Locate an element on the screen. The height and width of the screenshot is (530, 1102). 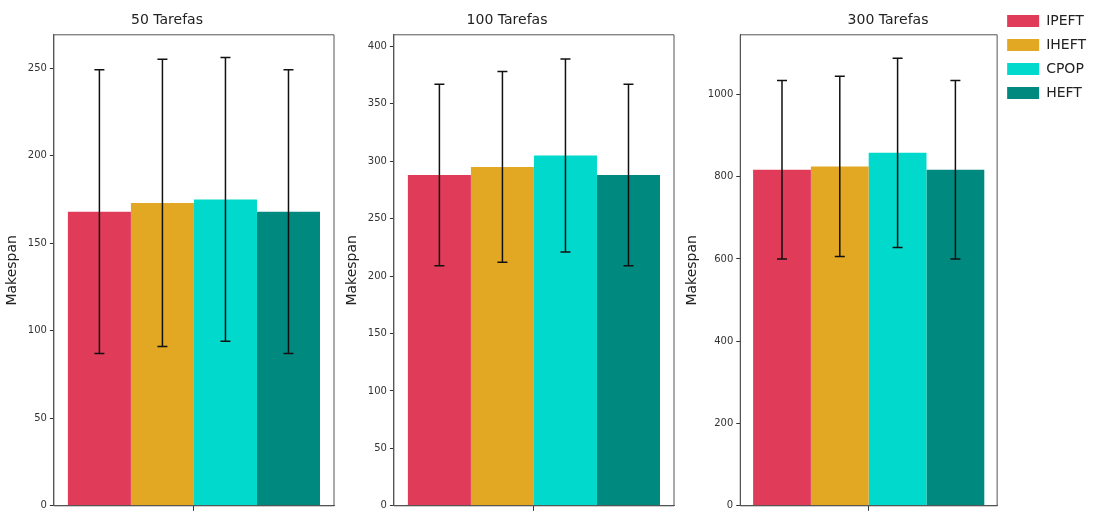
y-tick-label: 1000 is located at coordinates (720, 94).